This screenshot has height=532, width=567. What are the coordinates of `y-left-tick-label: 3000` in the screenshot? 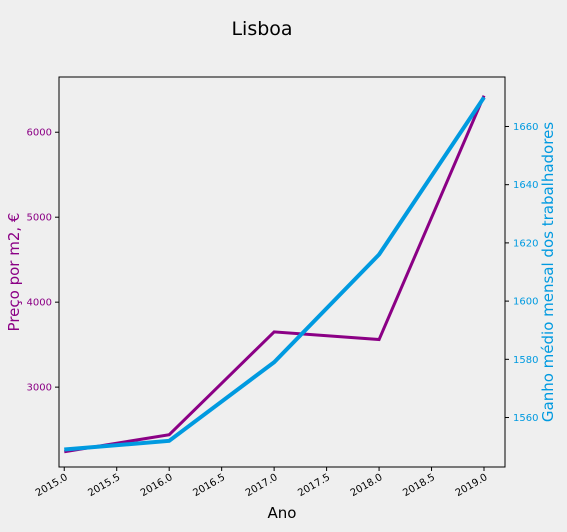 It's located at (39, 388).